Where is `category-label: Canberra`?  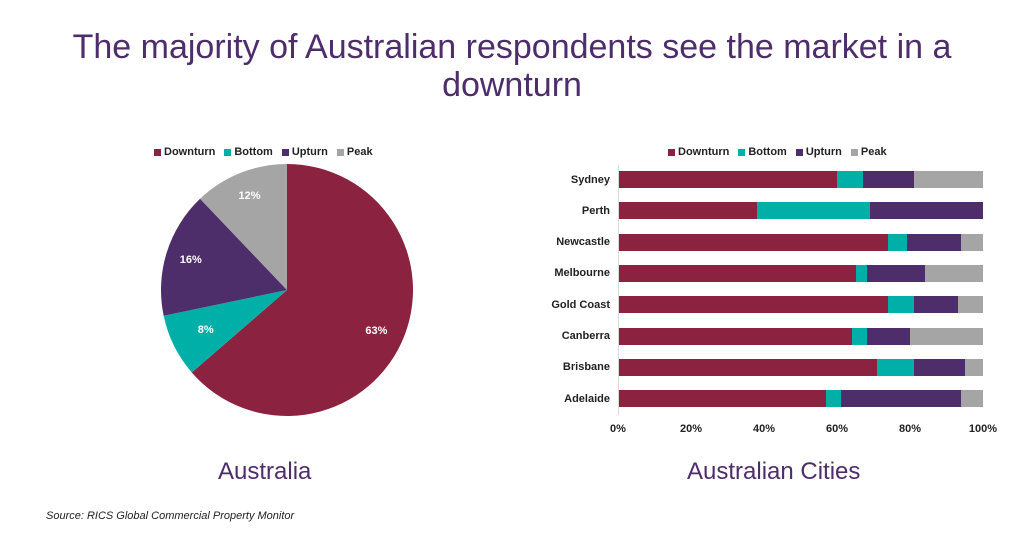
category-label: Canberra is located at coordinates (585, 336).